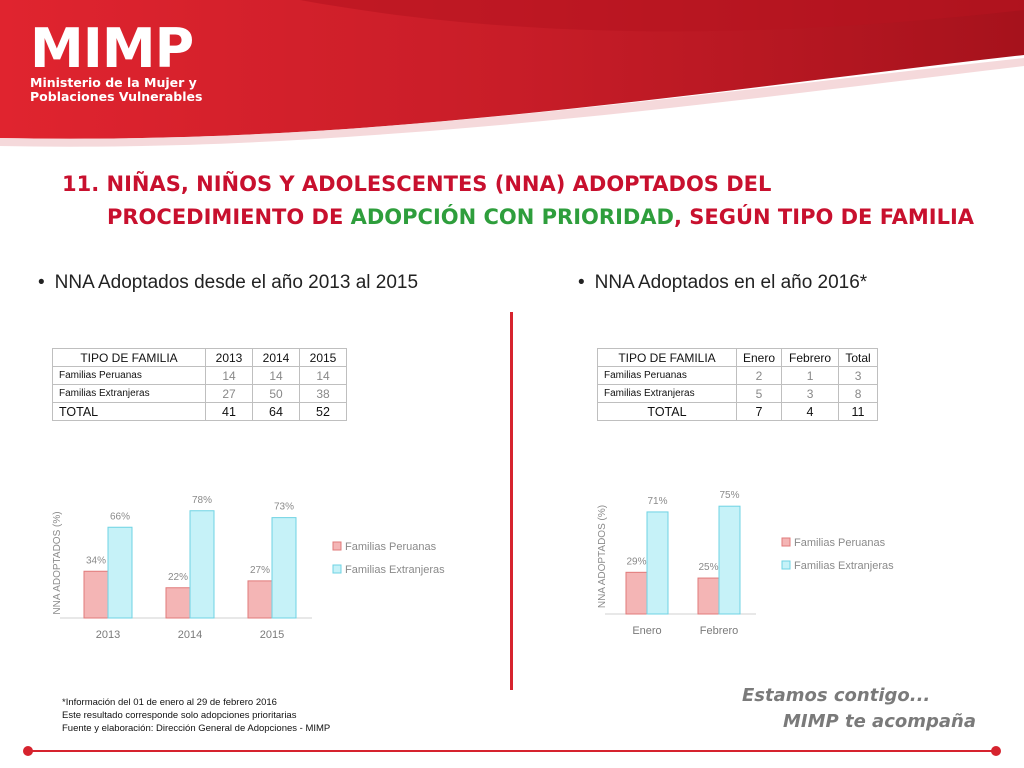  I want to click on footer-dot-right, so click(996, 751).